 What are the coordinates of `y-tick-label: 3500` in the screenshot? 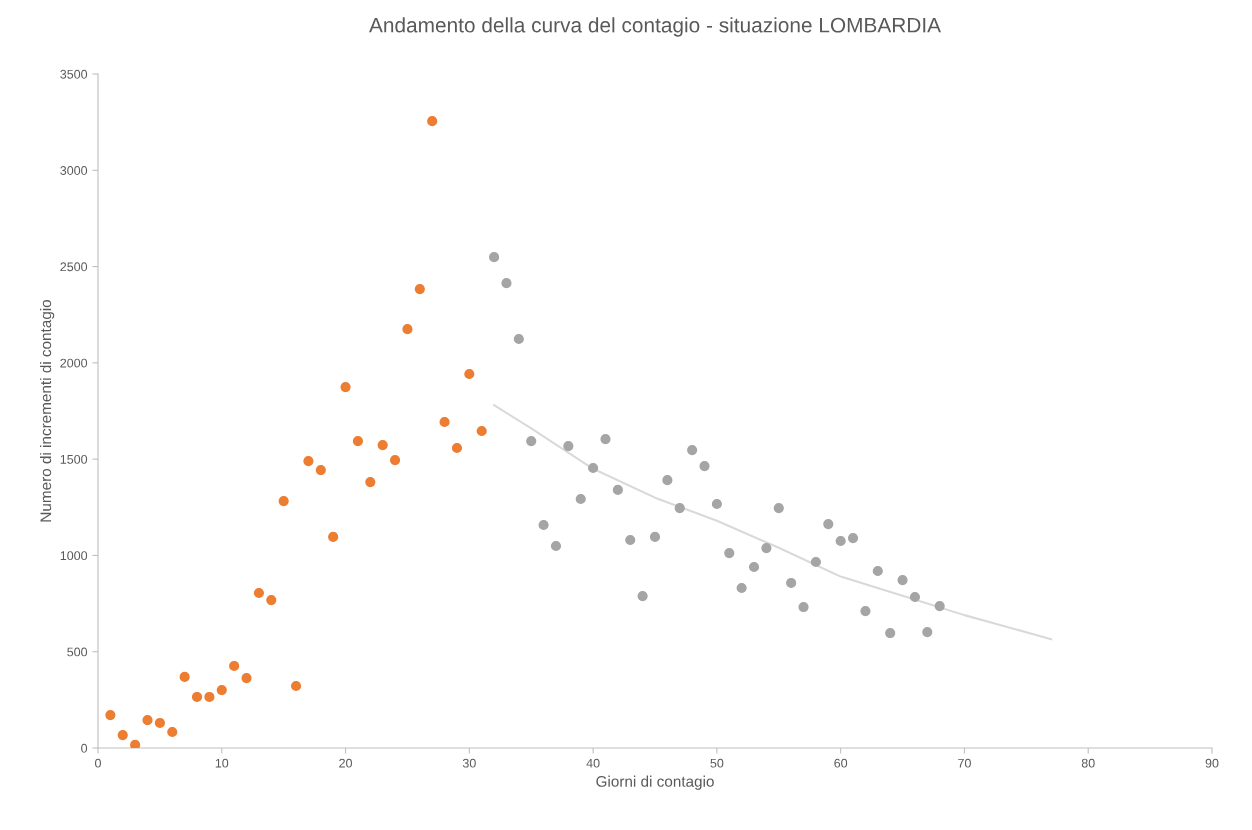 It's located at (74, 74).